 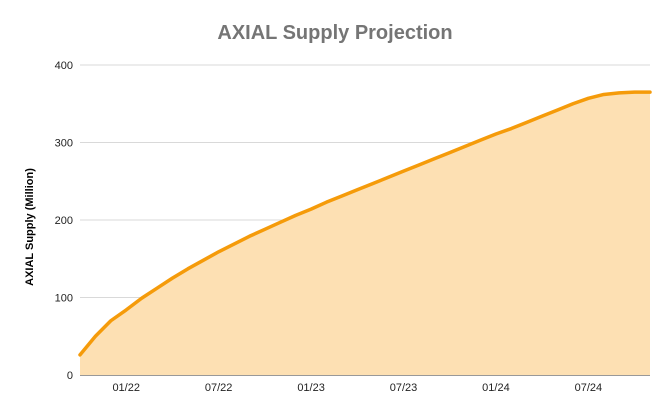 I want to click on y-tick-label: 200, so click(x=64, y=221).